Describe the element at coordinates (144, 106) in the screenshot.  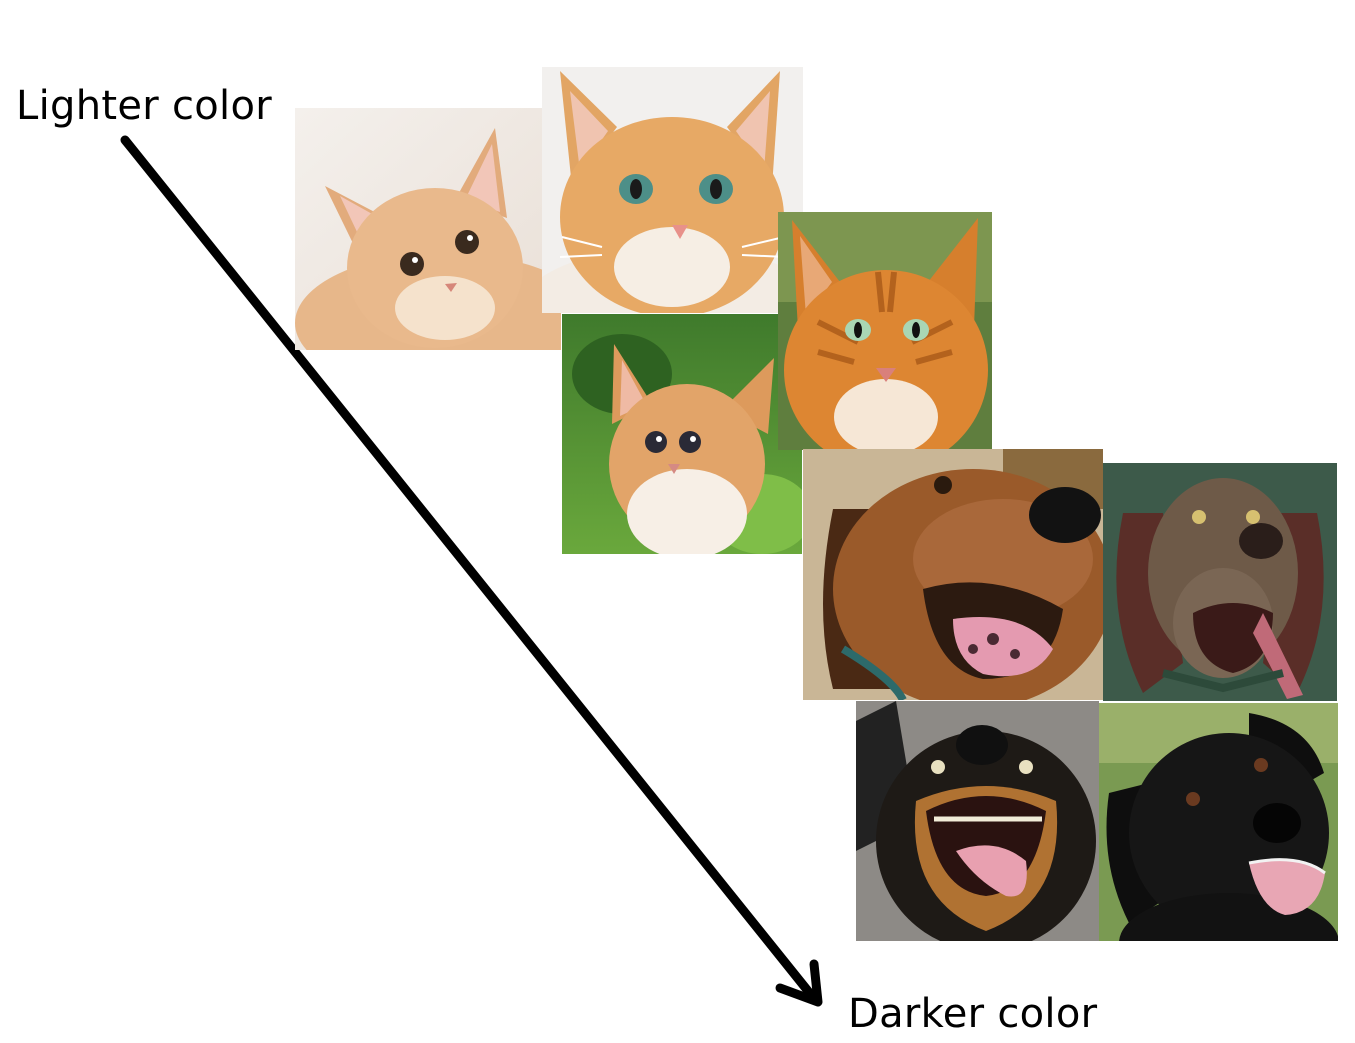
I see `lighter-color-label: Lighter color` at that location.